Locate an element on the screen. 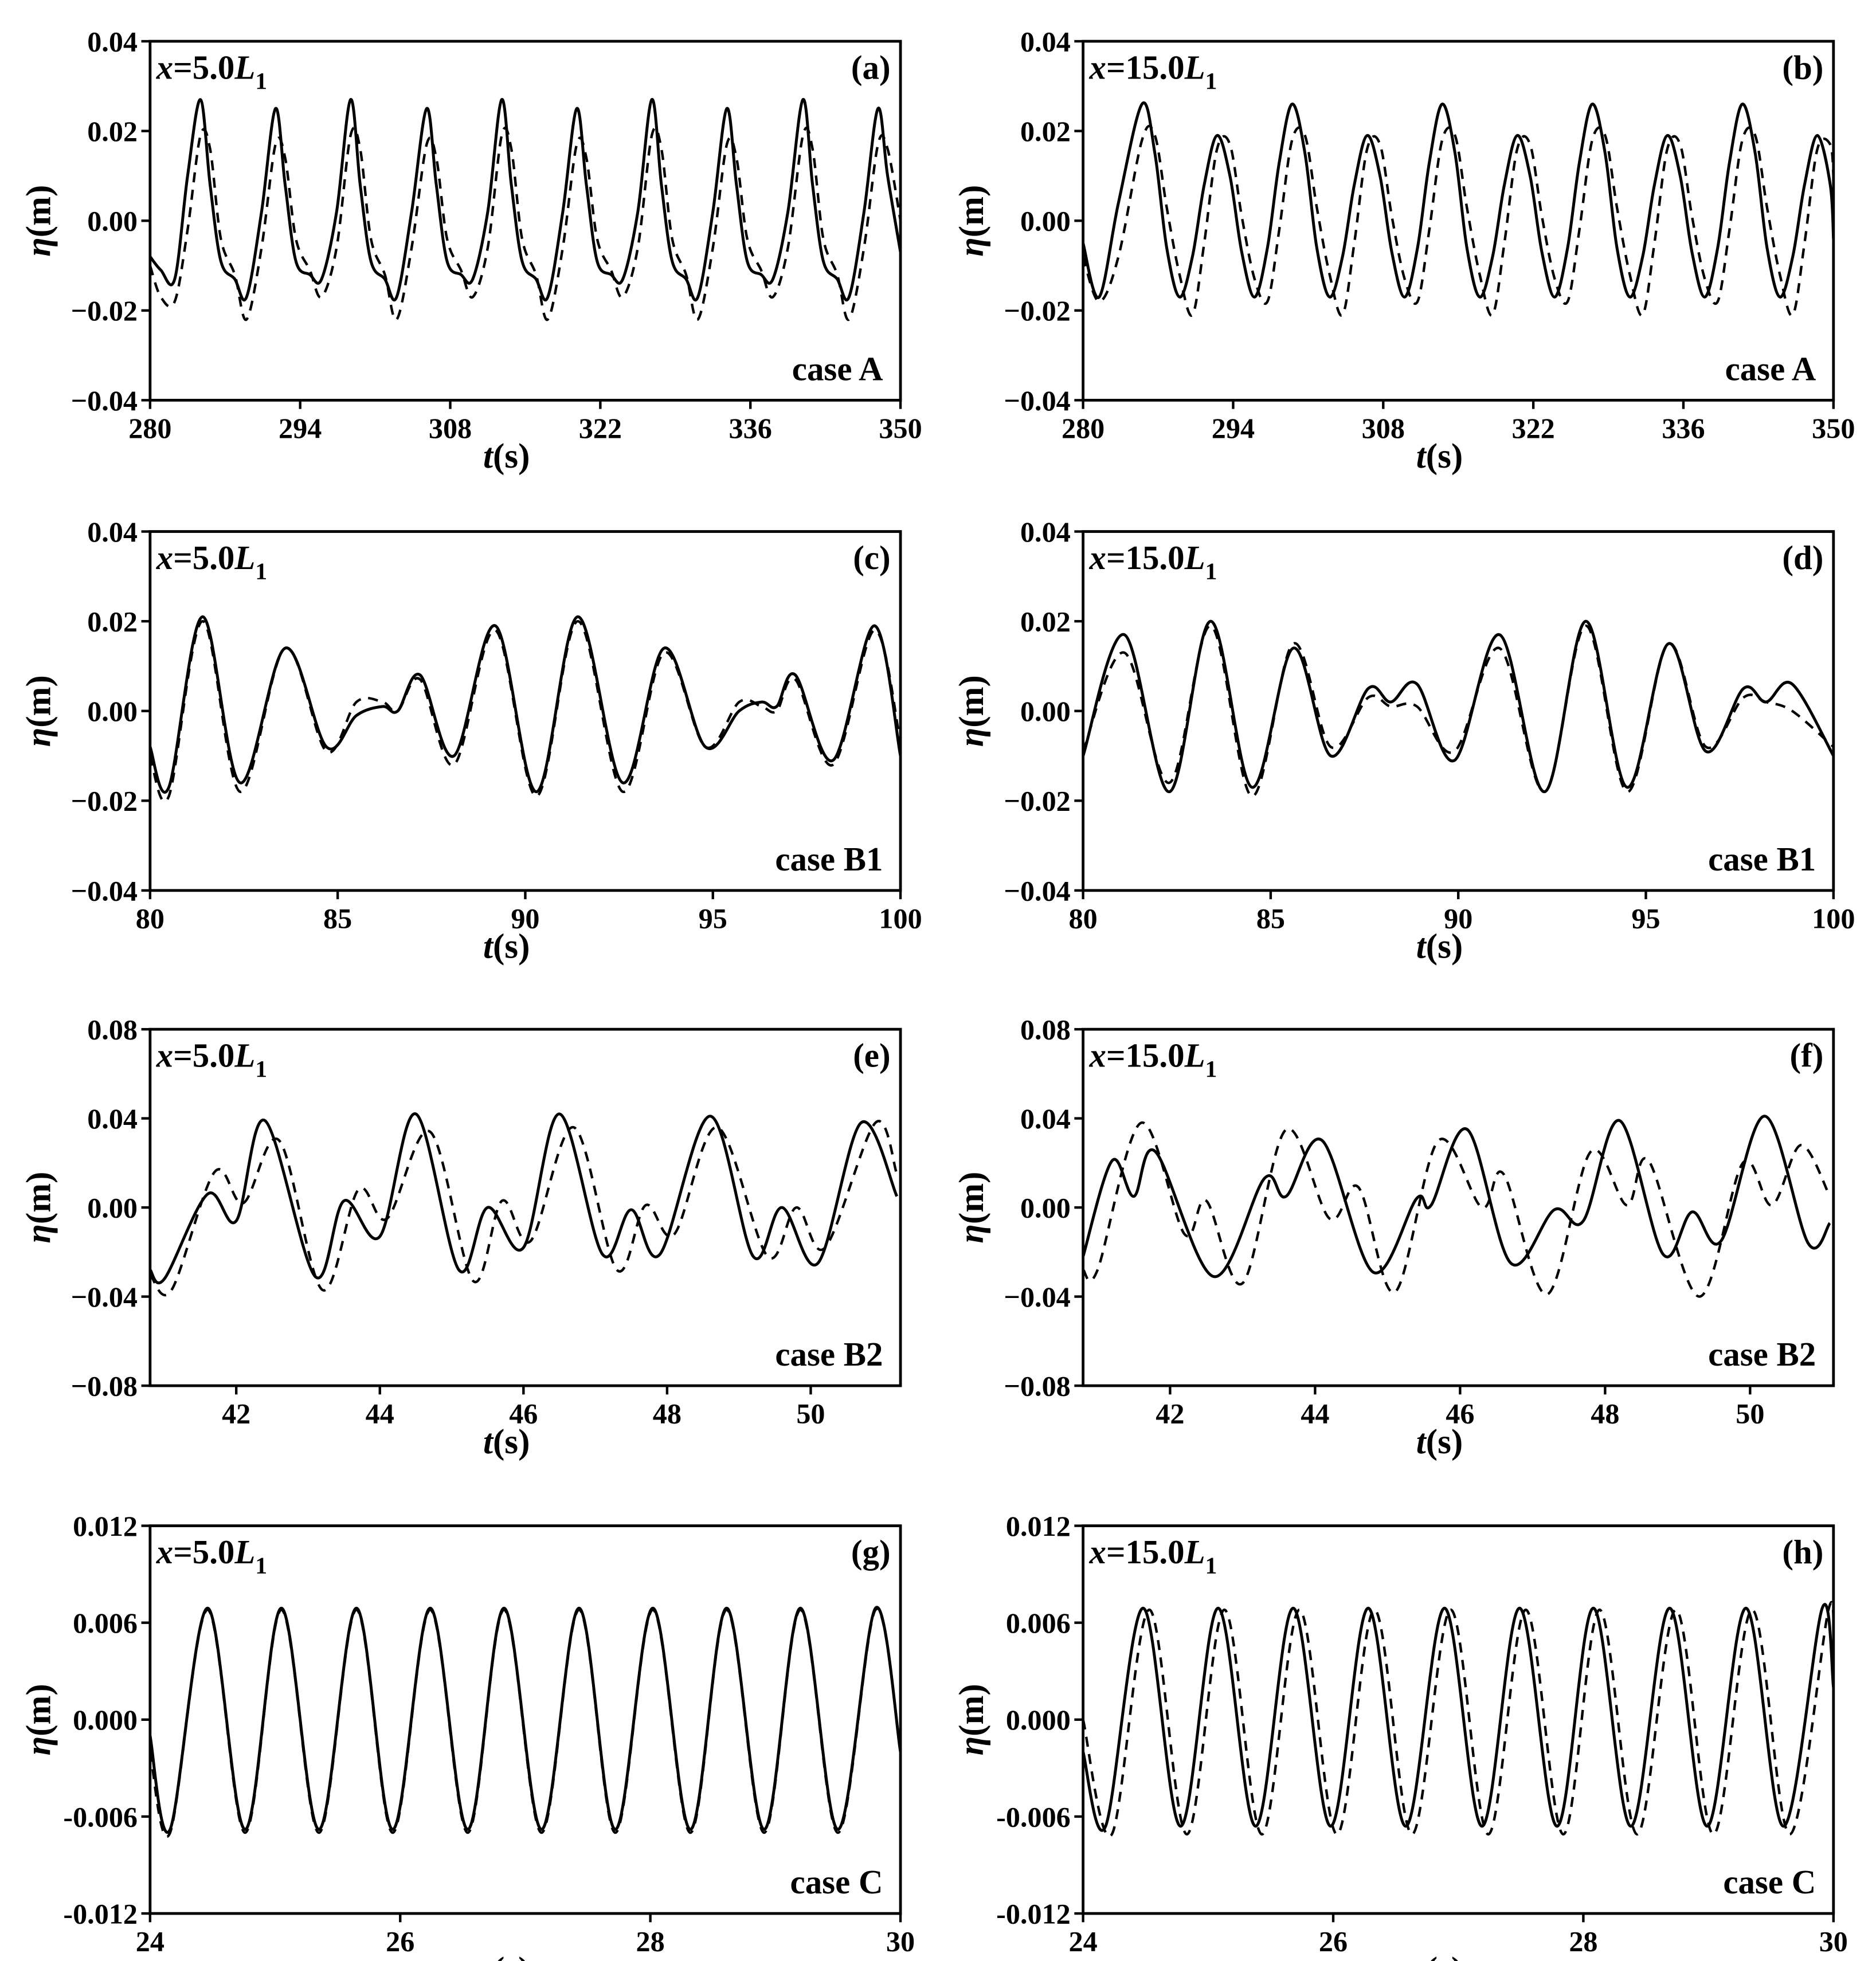 This screenshot has width=1876, height=1961. x-tick-label: 100 is located at coordinates (900, 918).